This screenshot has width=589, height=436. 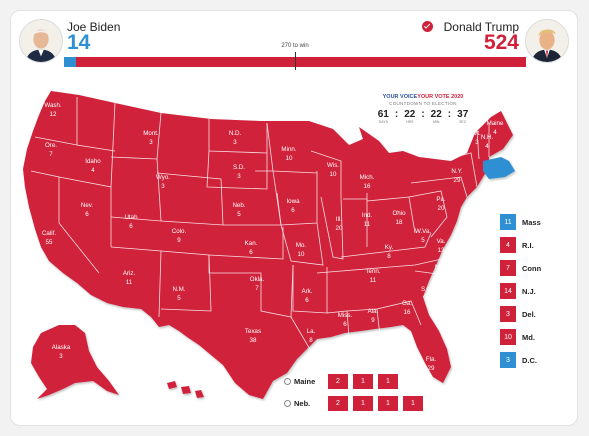 What do you see at coordinates (301, 62) in the screenshot?
I see `results-bar-rep` at bounding box center [301, 62].